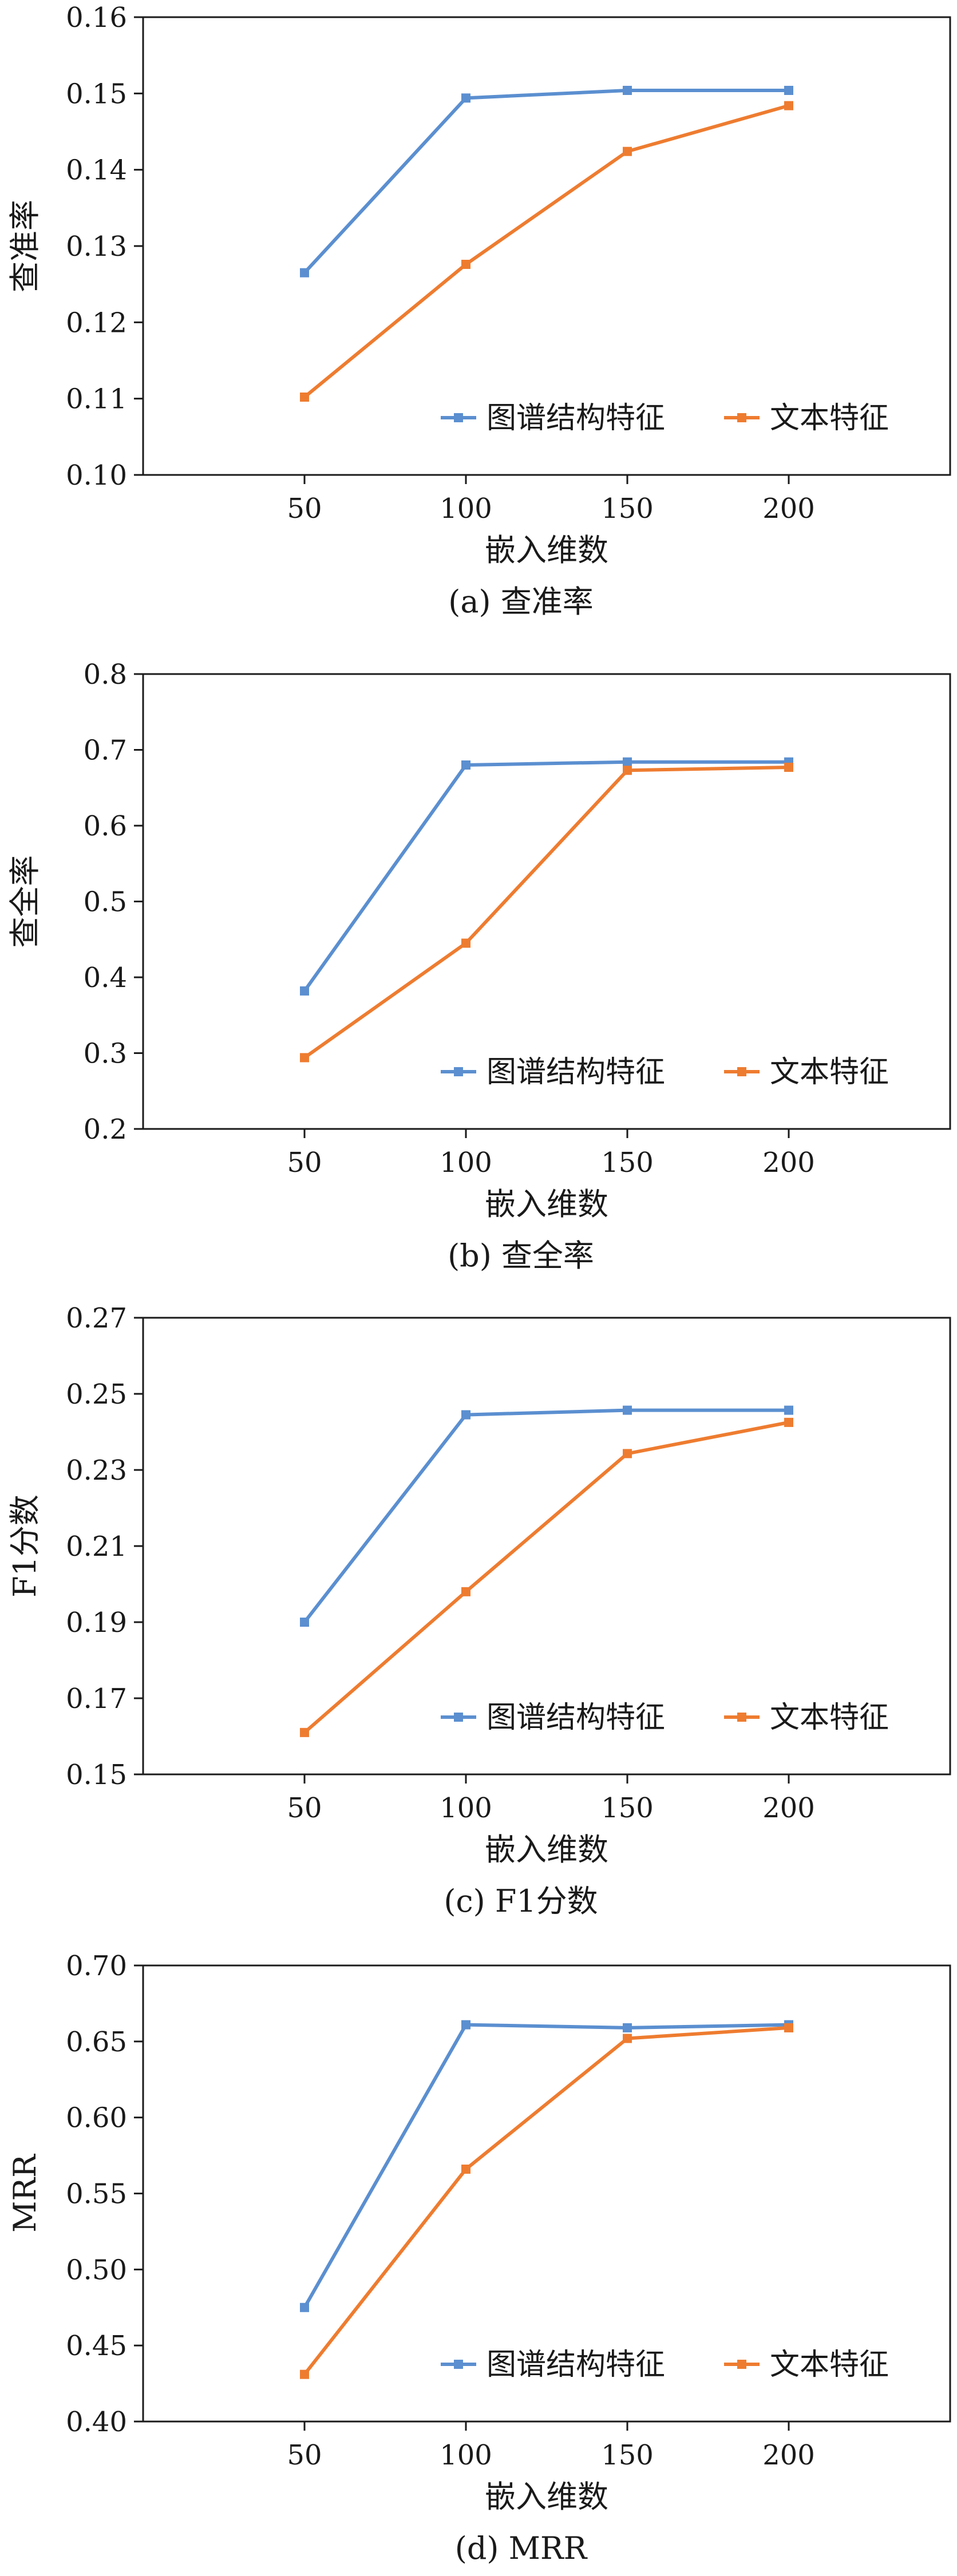 The height and width of the screenshot is (2576, 957). What do you see at coordinates (96, 1547) in the screenshot?
I see `y-tick-label: 0.21` at bounding box center [96, 1547].